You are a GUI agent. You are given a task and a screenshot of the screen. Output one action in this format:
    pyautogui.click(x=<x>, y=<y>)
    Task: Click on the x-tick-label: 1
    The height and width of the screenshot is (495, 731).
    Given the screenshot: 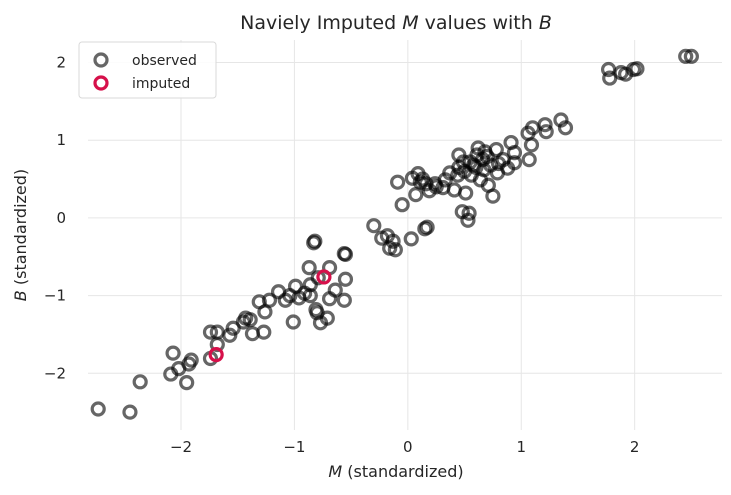 What is the action you would take?
    pyautogui.click(x=521, y=447)
    